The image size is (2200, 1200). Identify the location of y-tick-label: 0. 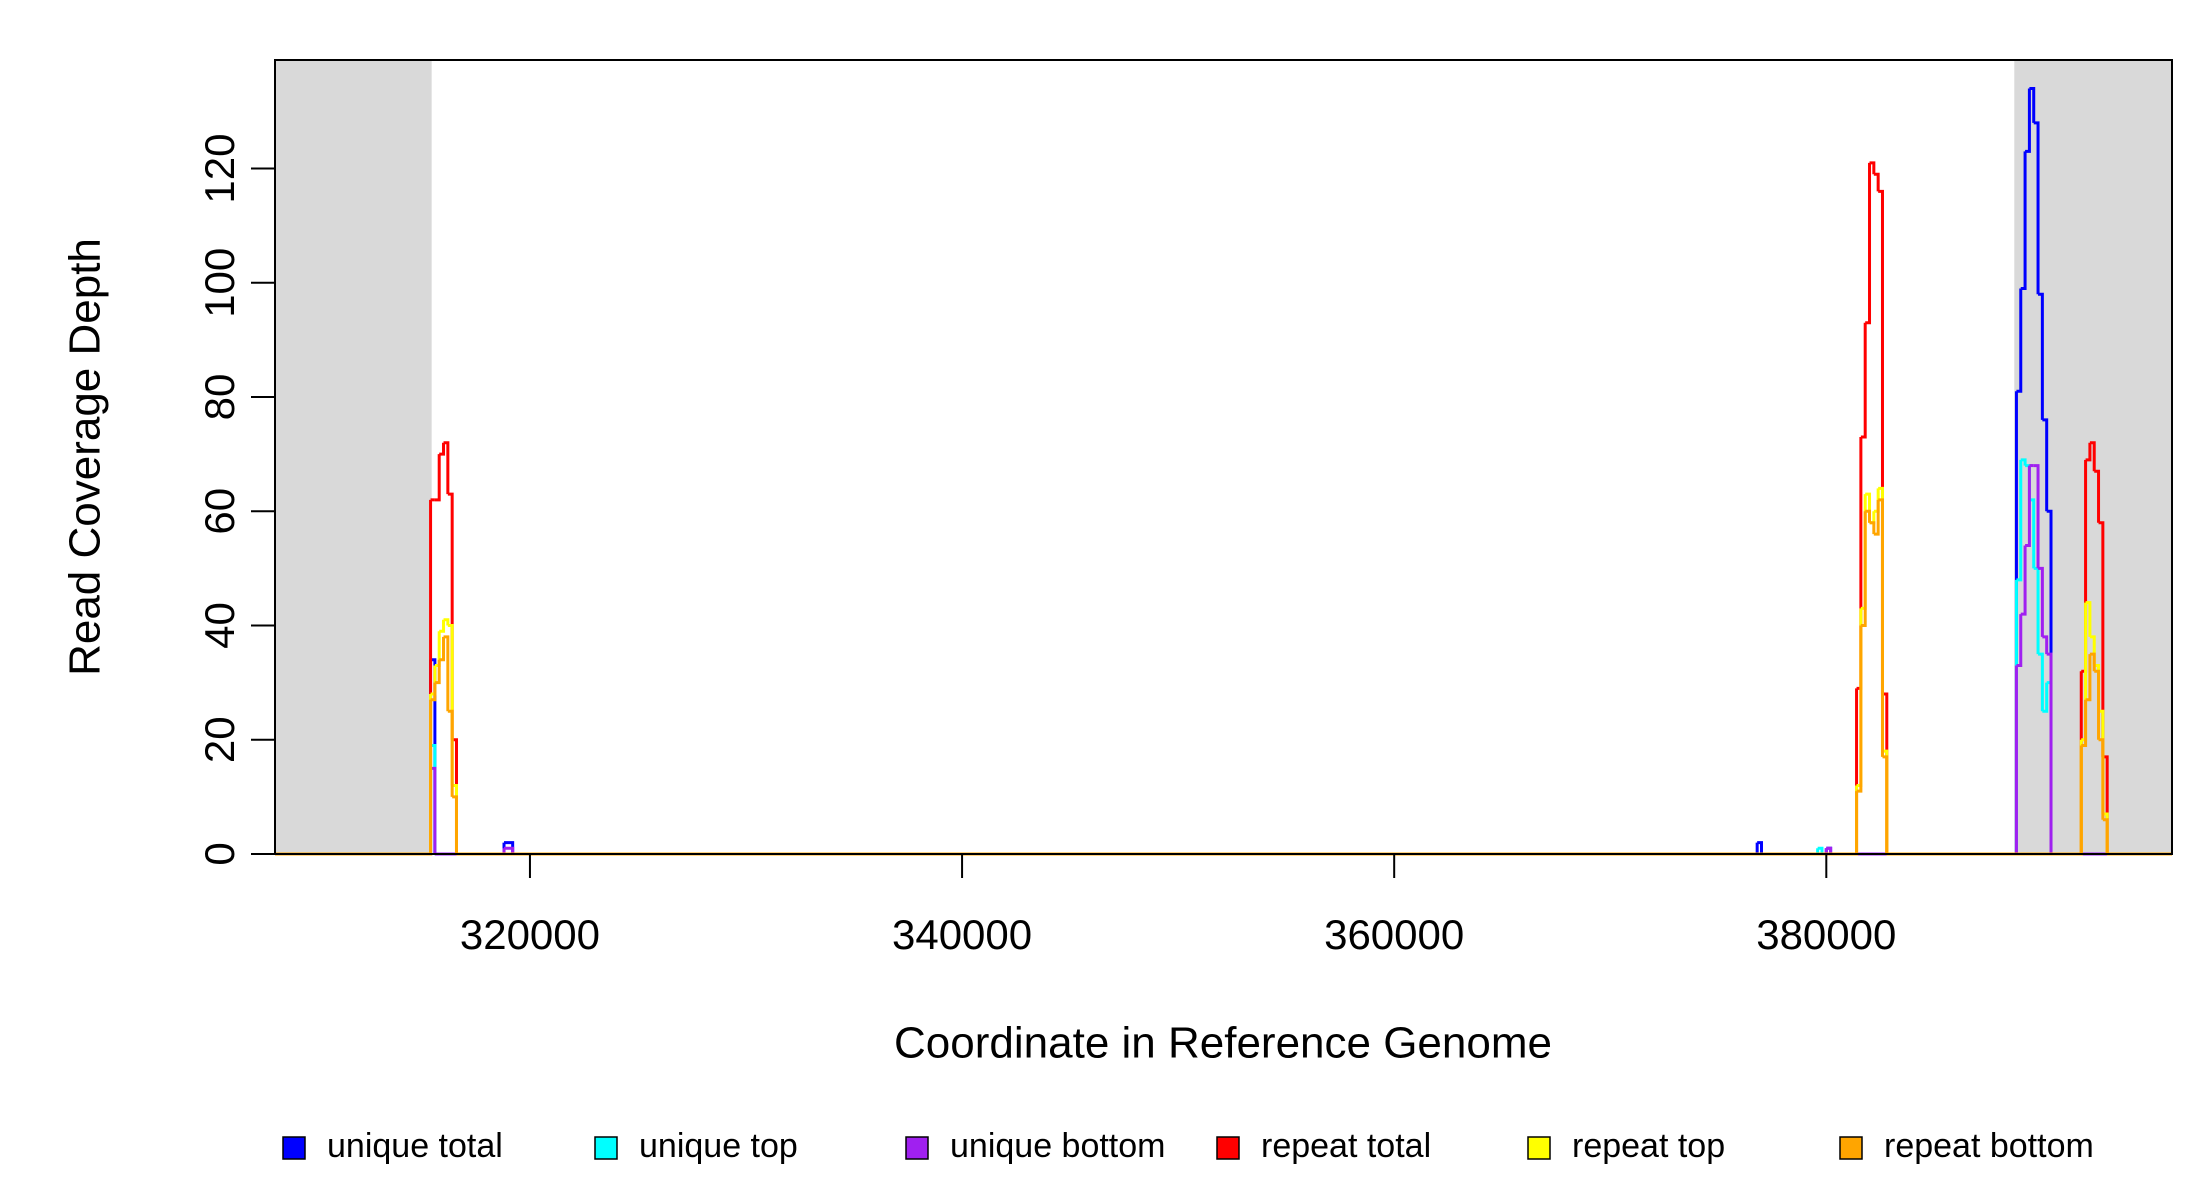
(219, 853).